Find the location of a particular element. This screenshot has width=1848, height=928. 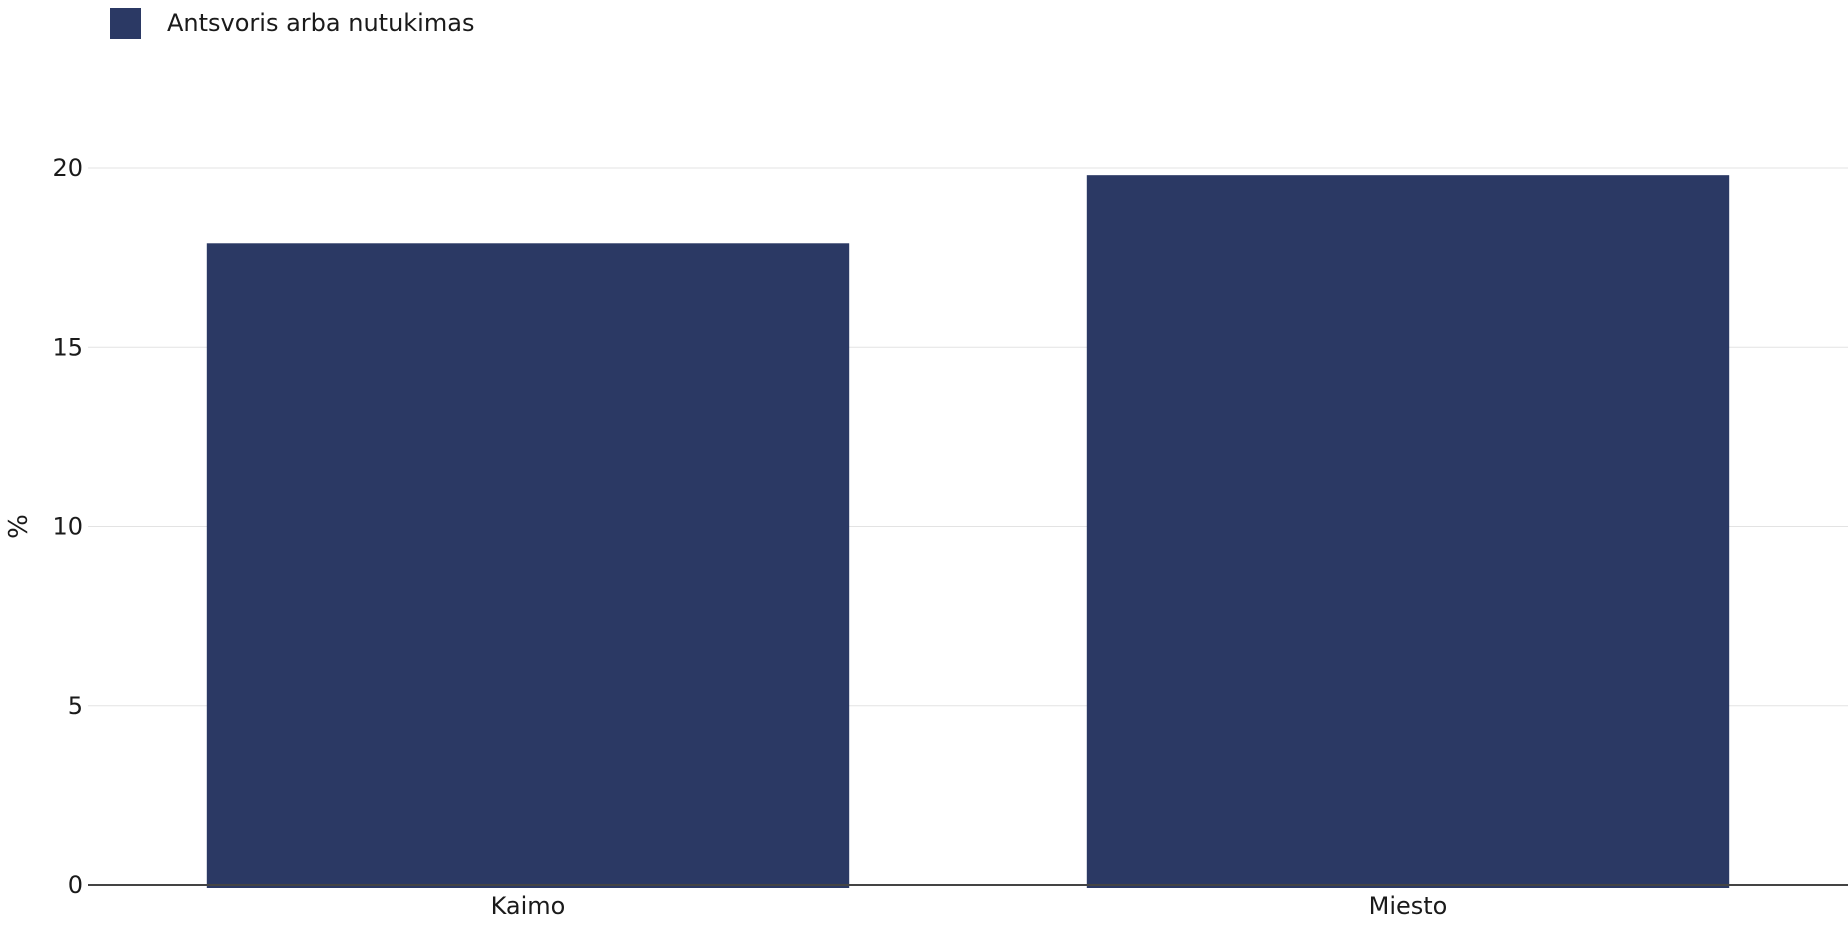

legend: Antsvoris arba nutukimas is located at coordinates (292, 23).